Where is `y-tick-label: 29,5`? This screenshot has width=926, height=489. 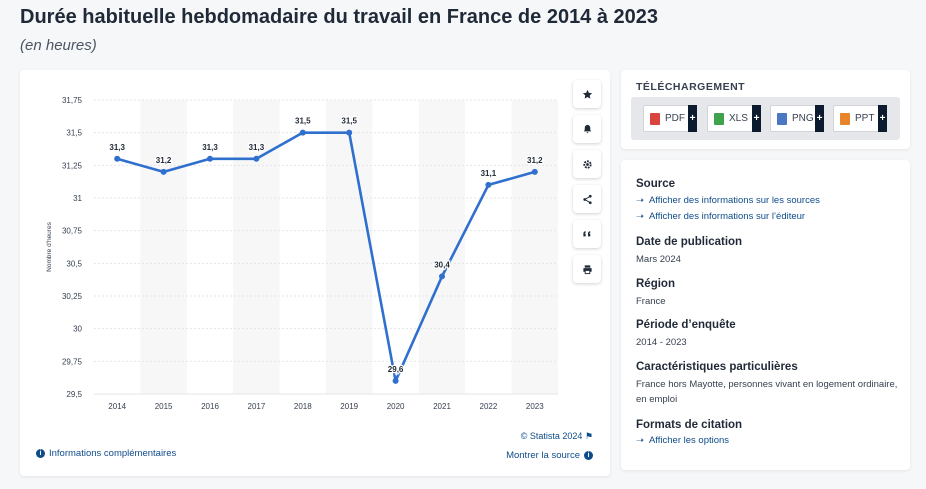 y-tick-label: 29,5 is located at coordinates (74, 394).